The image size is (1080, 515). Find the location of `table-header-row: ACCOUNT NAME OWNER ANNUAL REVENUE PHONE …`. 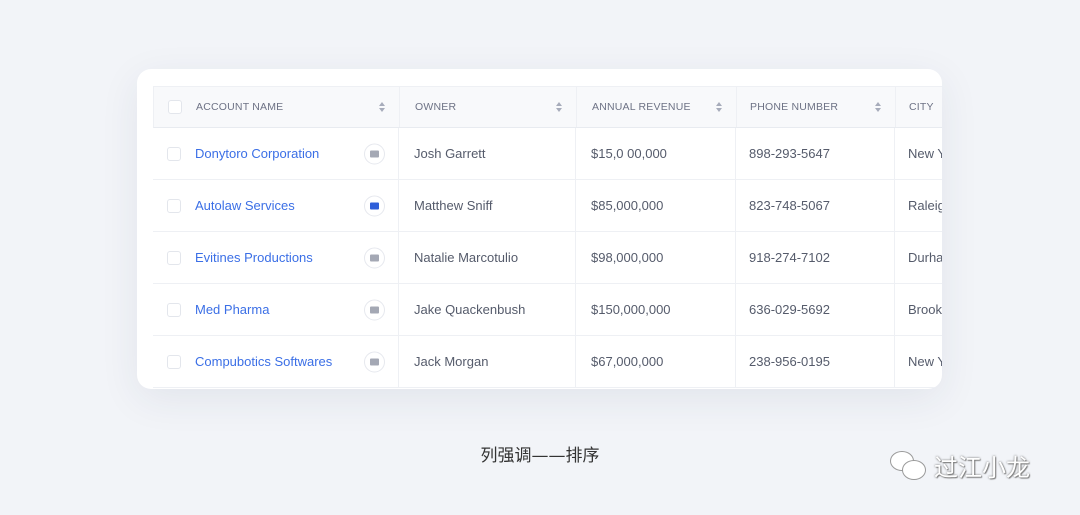

table-header-row: ACCOUNT NAME OWNER ANNUAL REVENUE PHONE … is located at coordinates (547, 107).